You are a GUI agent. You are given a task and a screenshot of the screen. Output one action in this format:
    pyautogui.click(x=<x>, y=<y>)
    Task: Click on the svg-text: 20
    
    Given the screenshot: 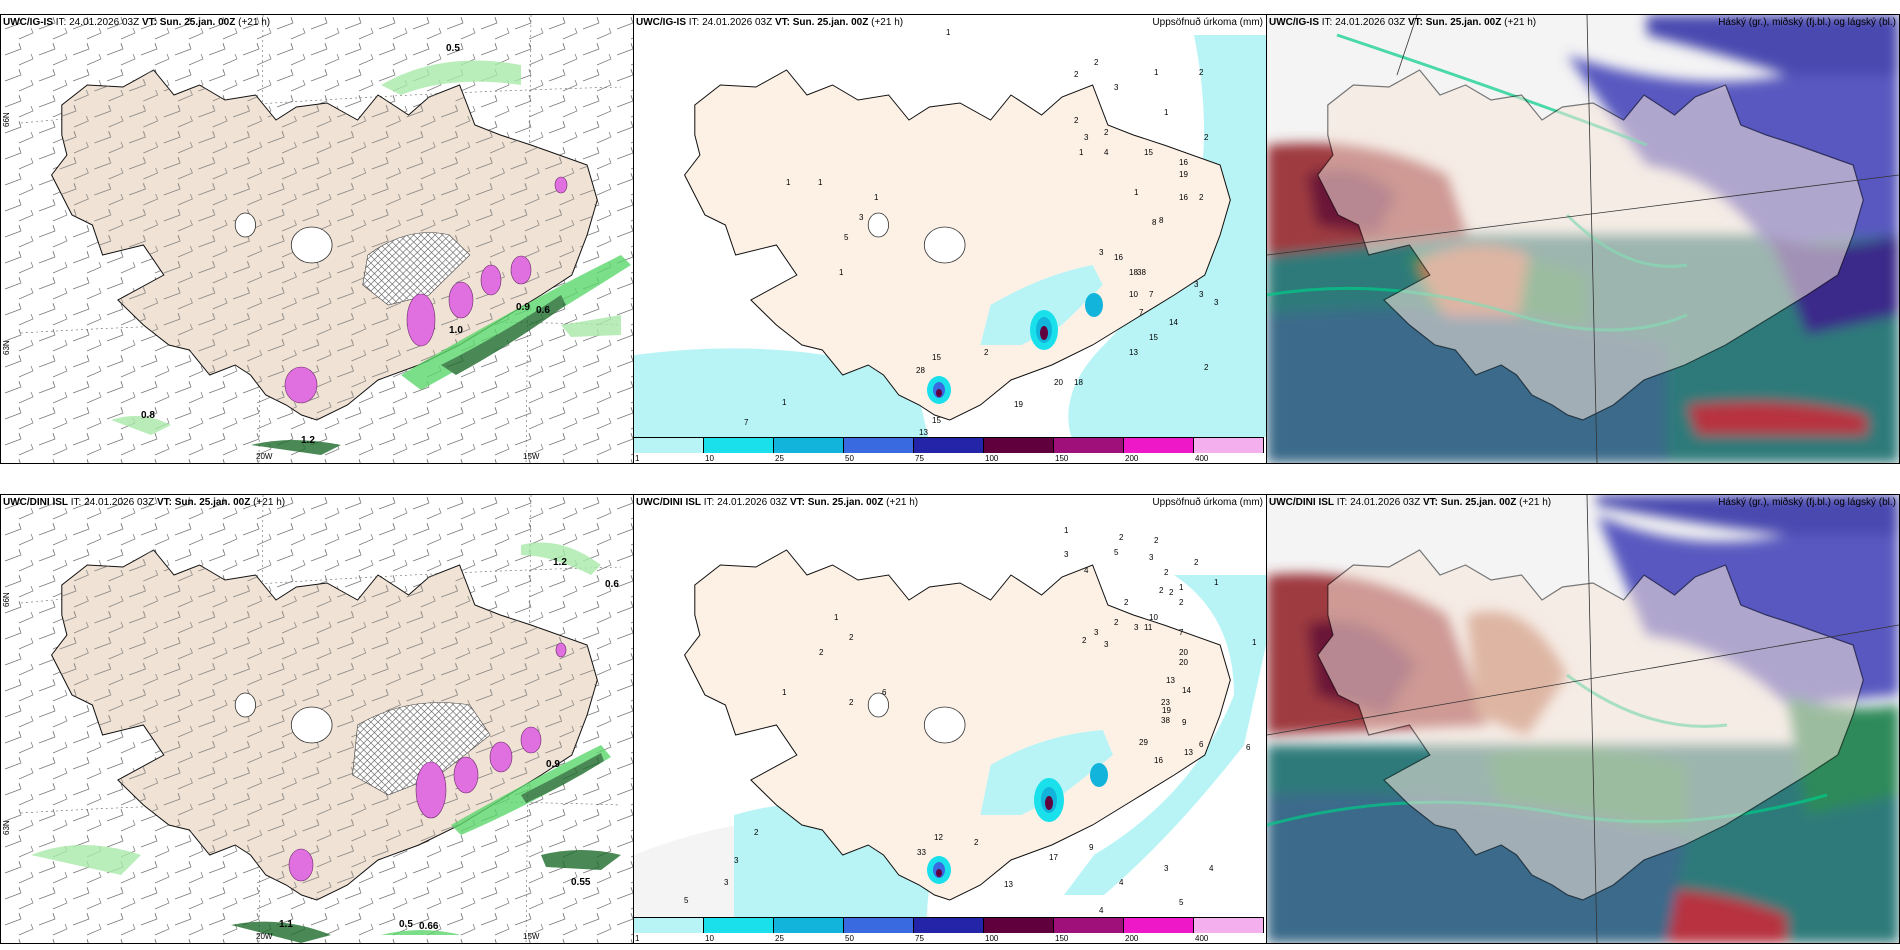 What is the action you would take?
    pyautogui.click(x=1183, y=652)
    